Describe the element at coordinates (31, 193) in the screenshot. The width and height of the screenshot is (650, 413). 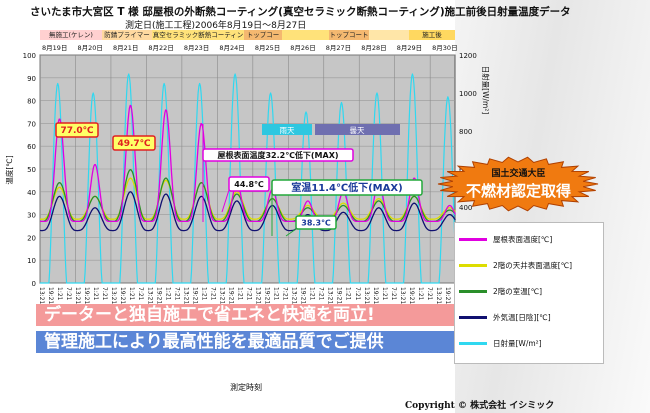
I see `y-tick-label: 40` at that location.